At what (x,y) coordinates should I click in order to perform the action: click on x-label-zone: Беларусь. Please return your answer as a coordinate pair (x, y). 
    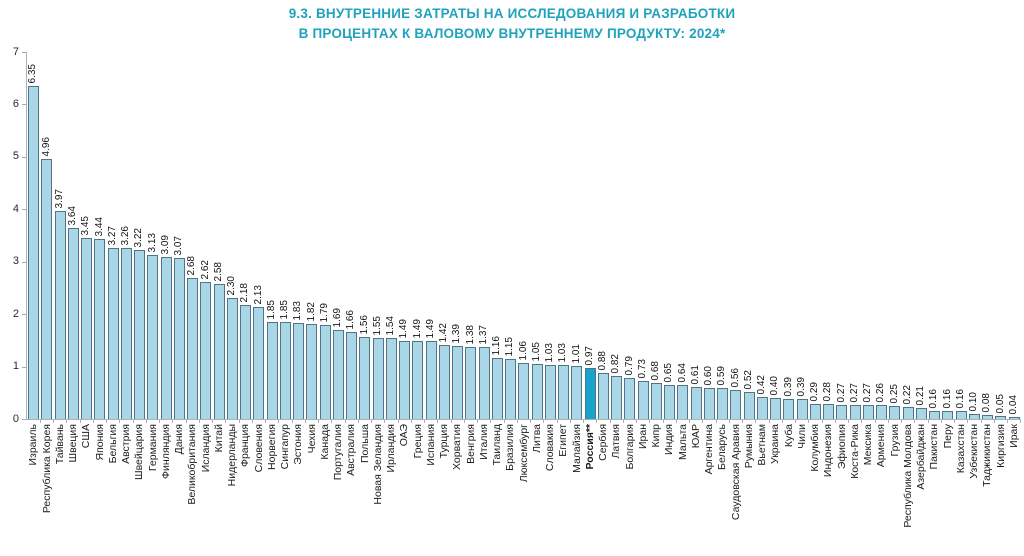
    Looking at the image, I should click on (722, 444).